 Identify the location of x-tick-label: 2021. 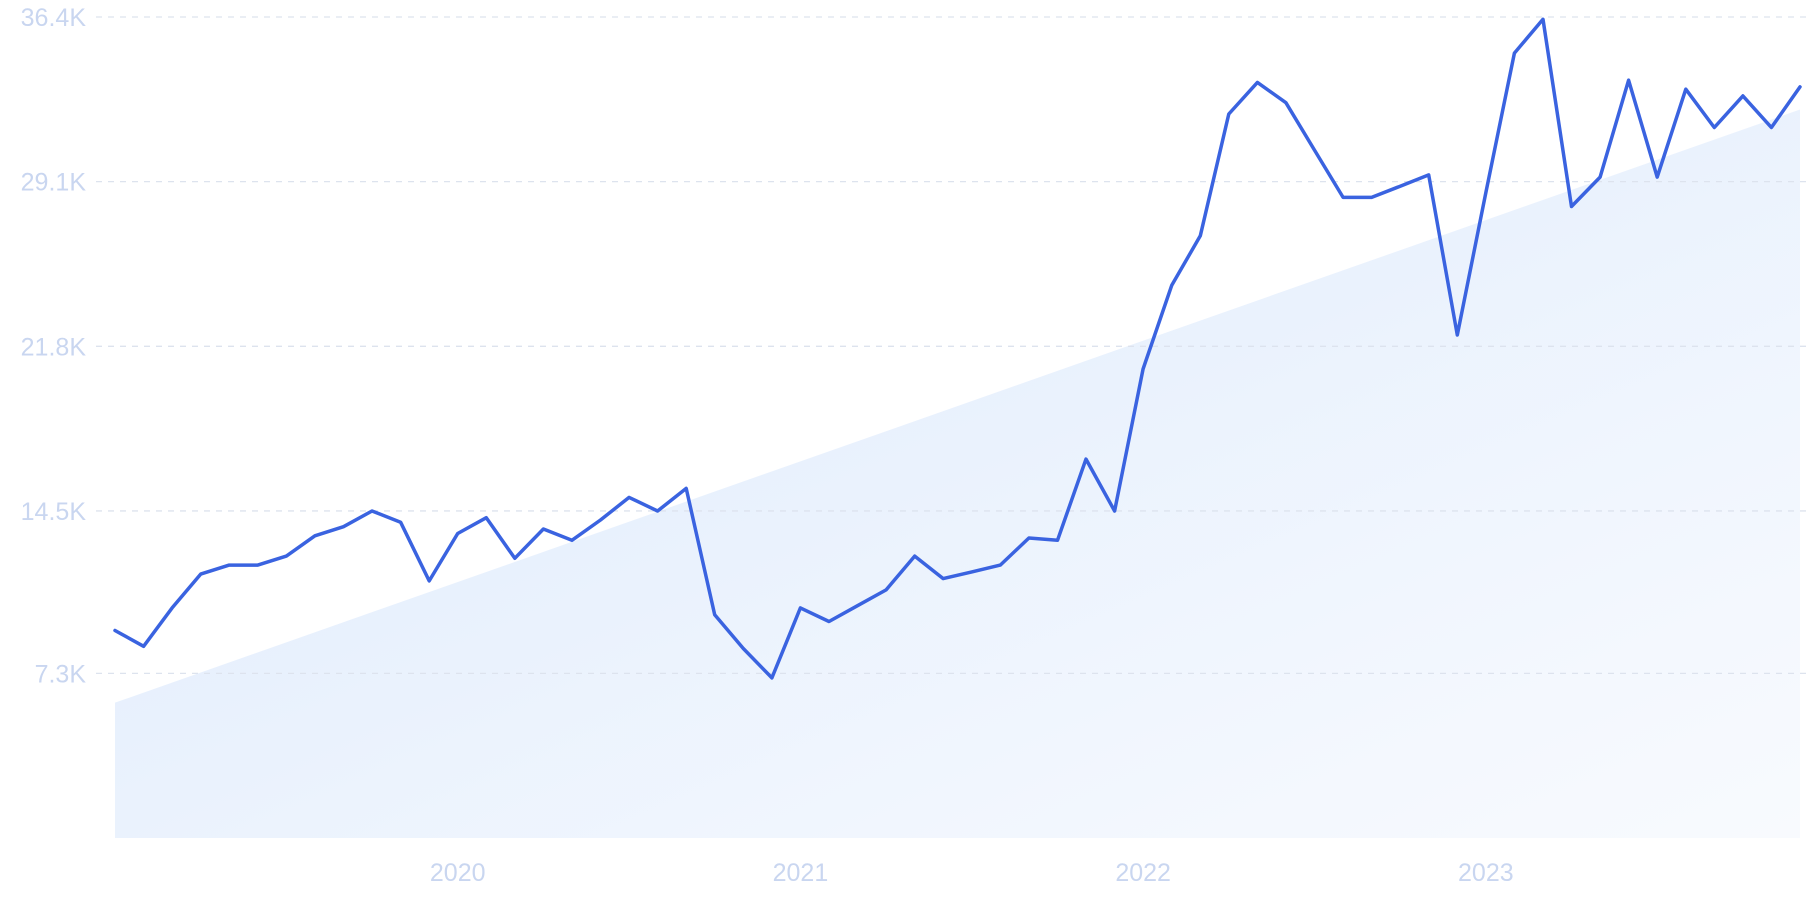
(801, 873).